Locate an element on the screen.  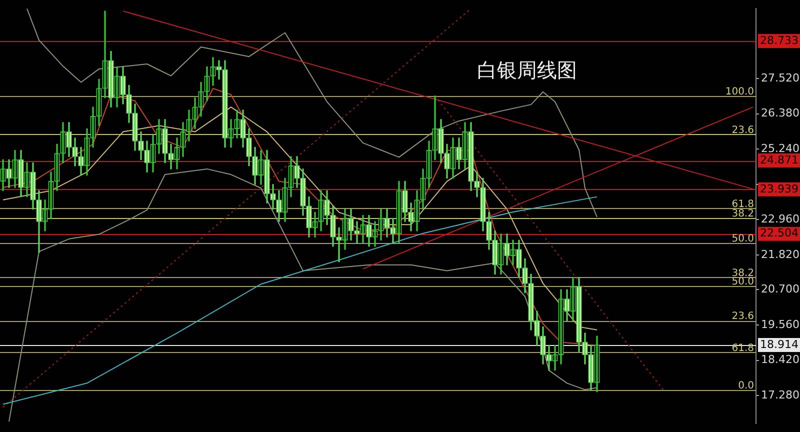
y-tick-label: 26.380 is located at coordinates (780, 113).